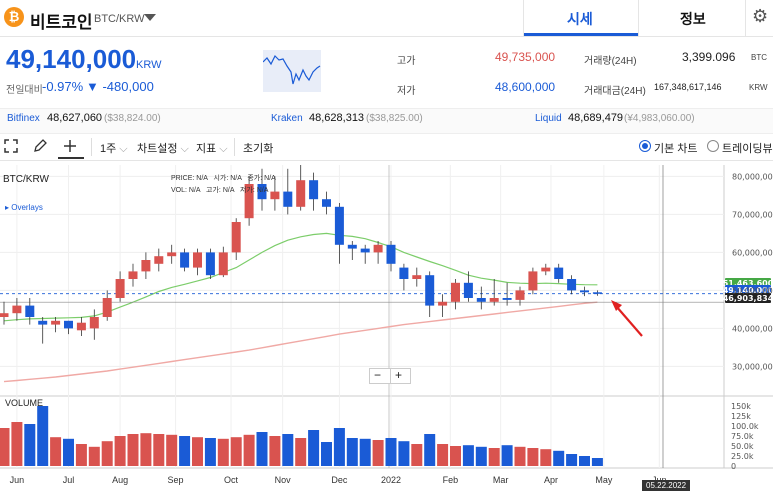 The height and width of the screenshot is (492, 773). I want to click on x-tick-label: Jun, so click(17, 480).